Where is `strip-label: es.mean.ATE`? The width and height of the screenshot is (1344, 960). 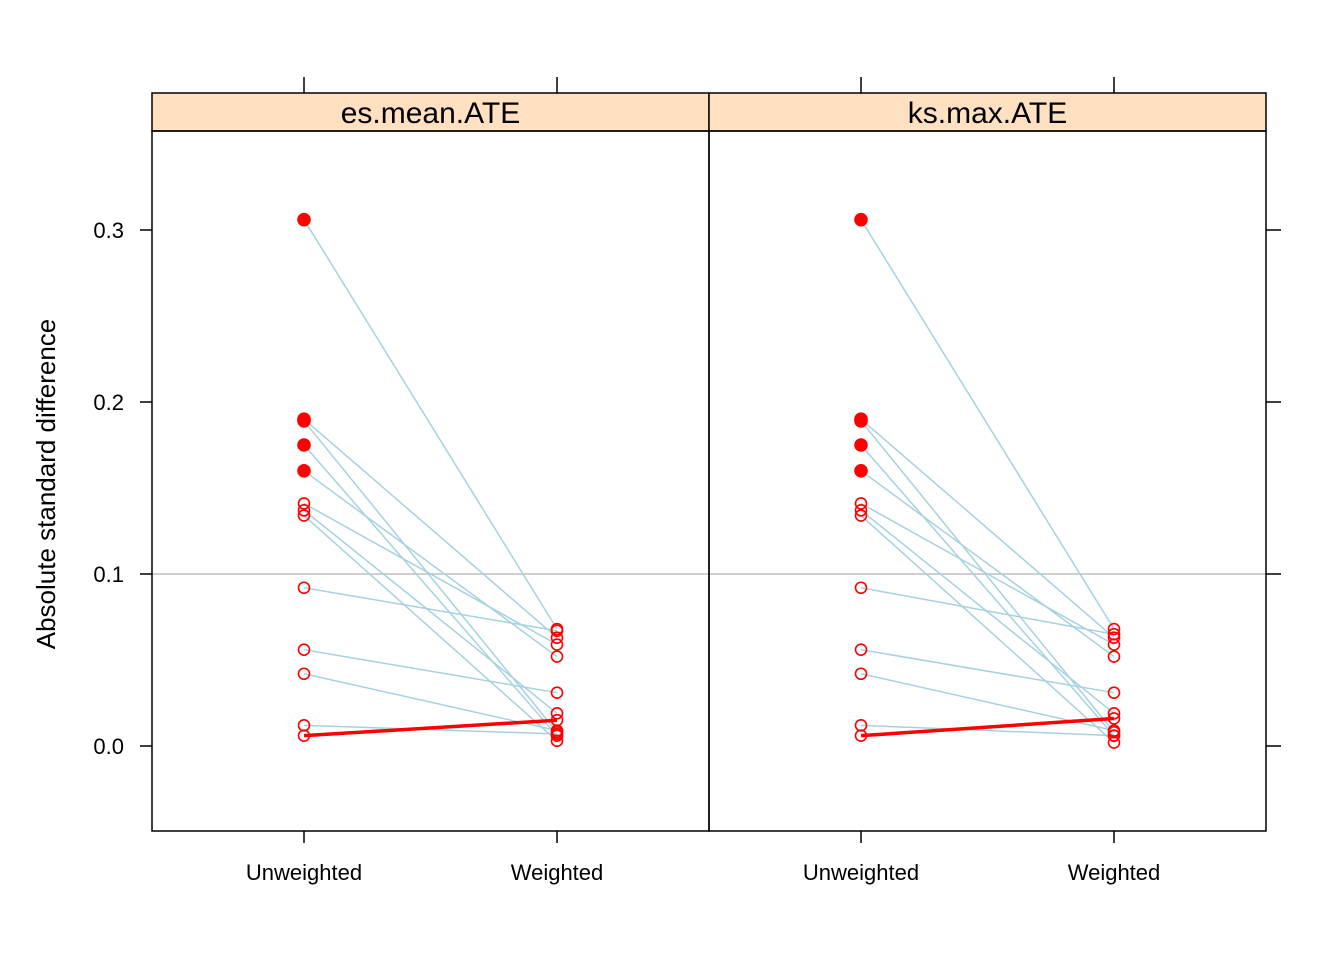
strip-label: es.mean.ATE is located at coordinates (431, 113).